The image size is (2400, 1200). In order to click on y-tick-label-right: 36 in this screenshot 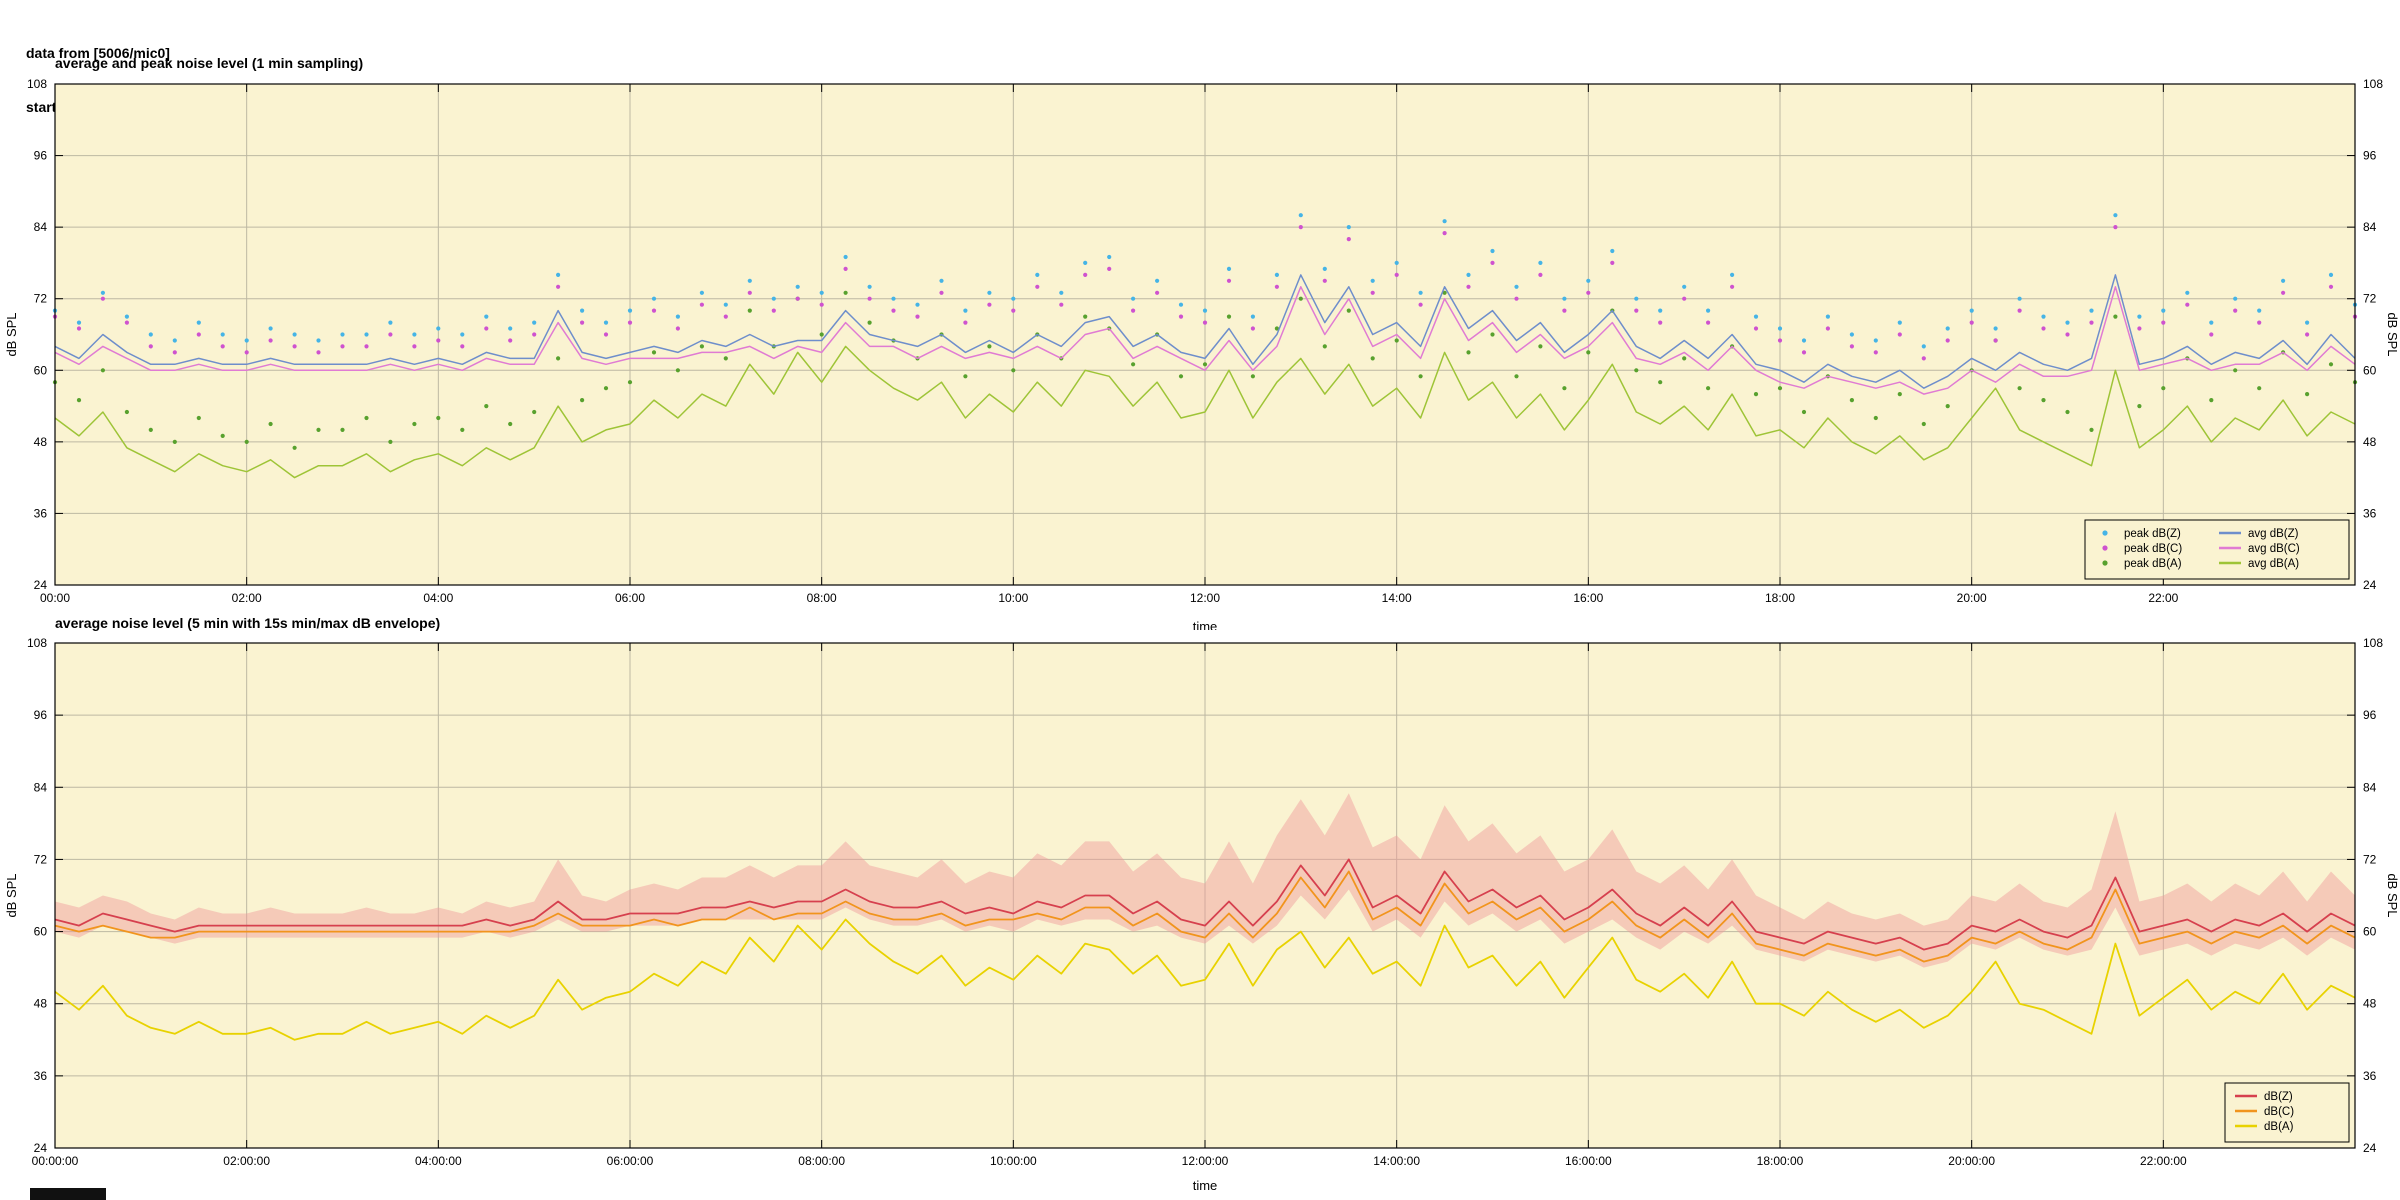, I will do `click(2370, 513)`.